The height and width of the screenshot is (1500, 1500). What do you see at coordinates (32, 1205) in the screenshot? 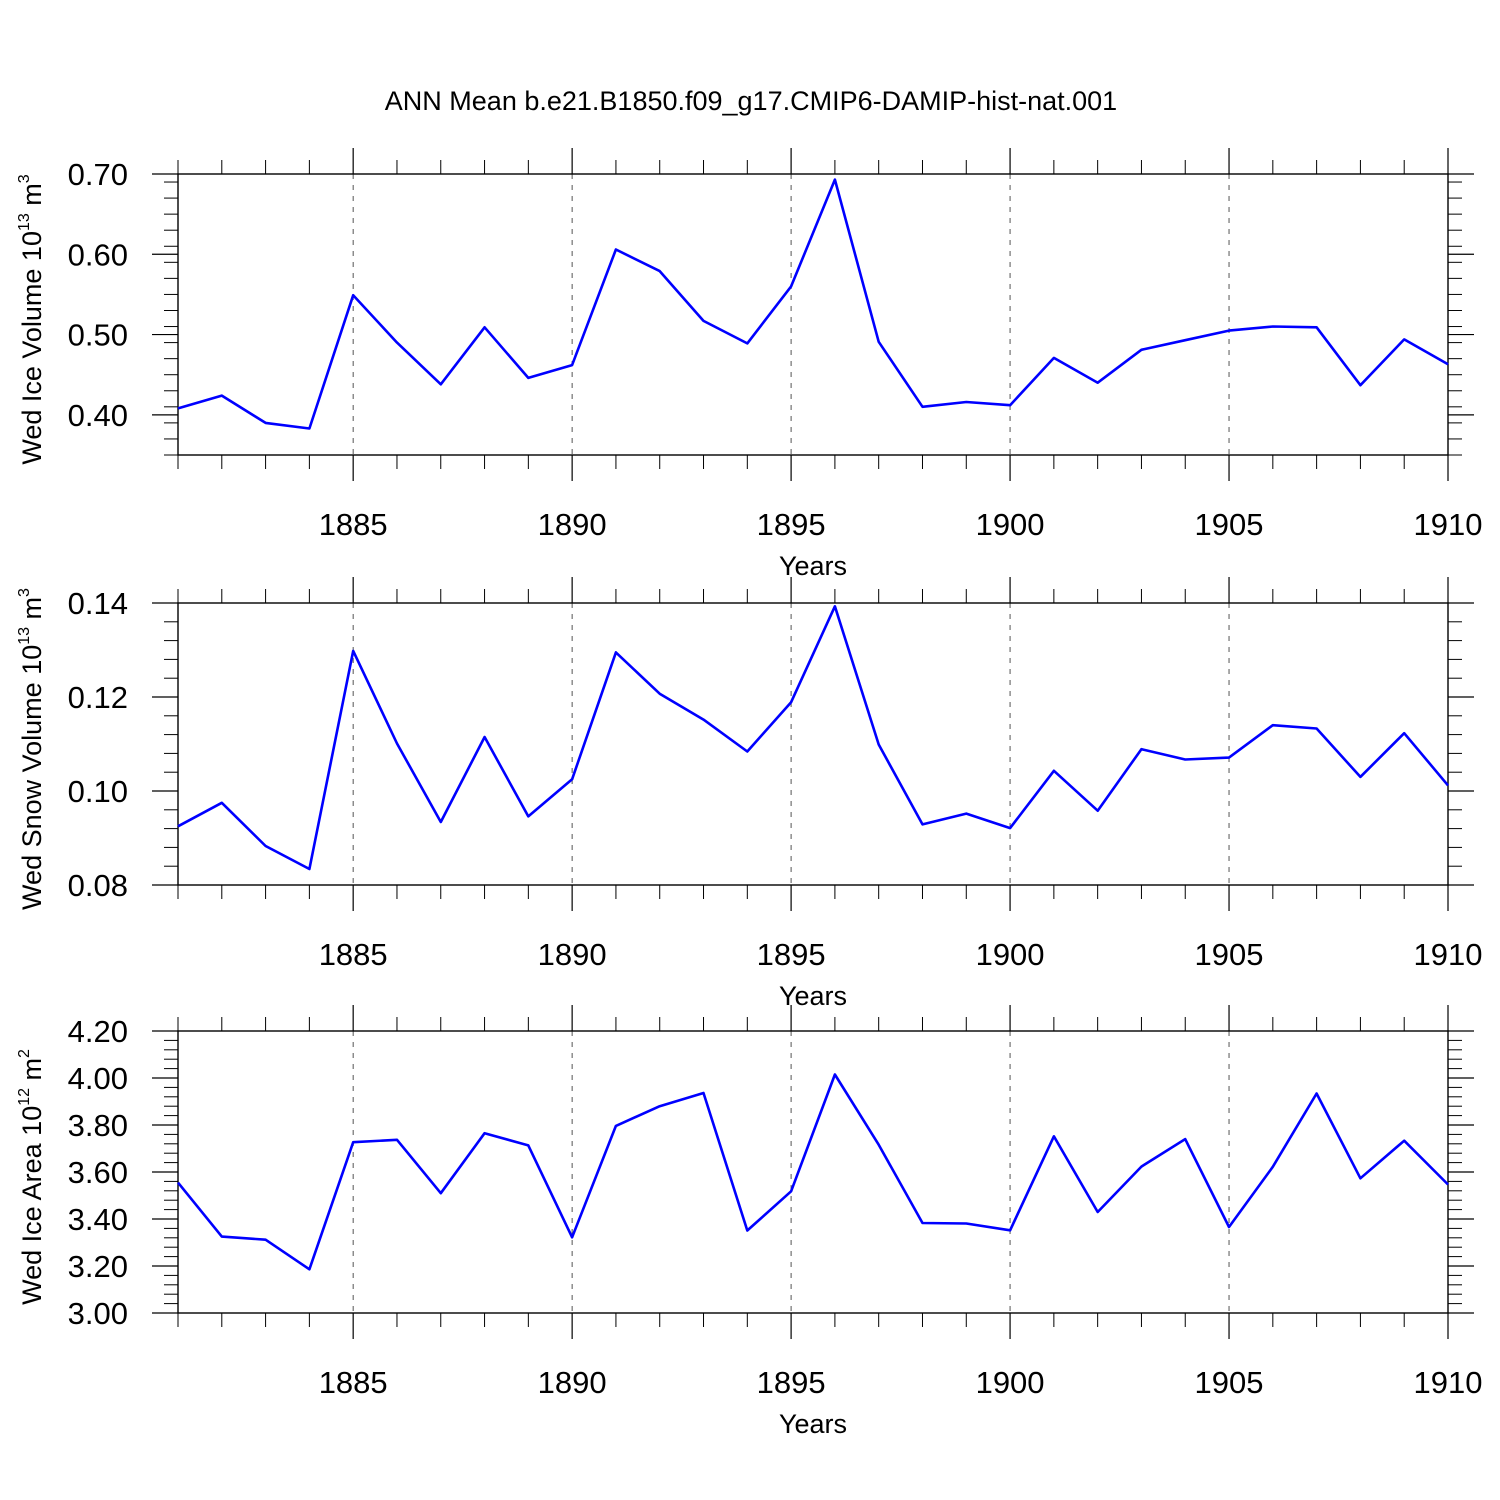
I see `y-axis-label-base: Wed Ice Area 10` at bounding box center [32, 1205].